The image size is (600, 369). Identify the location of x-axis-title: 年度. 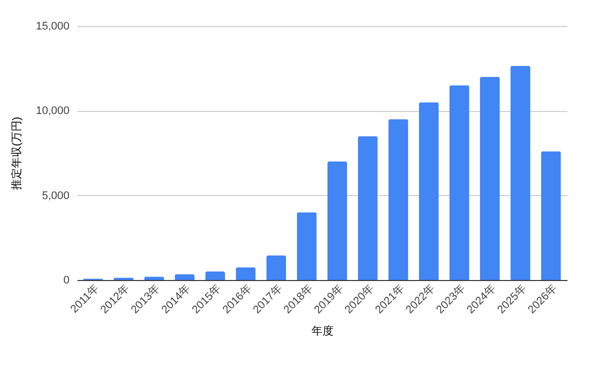
(323, 331).